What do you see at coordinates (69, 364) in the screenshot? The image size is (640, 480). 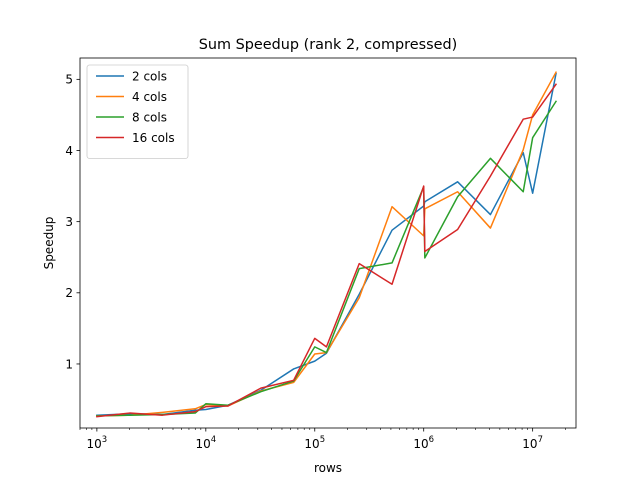 I see `y-tick-label: 1` at bounding box center [69, 364].